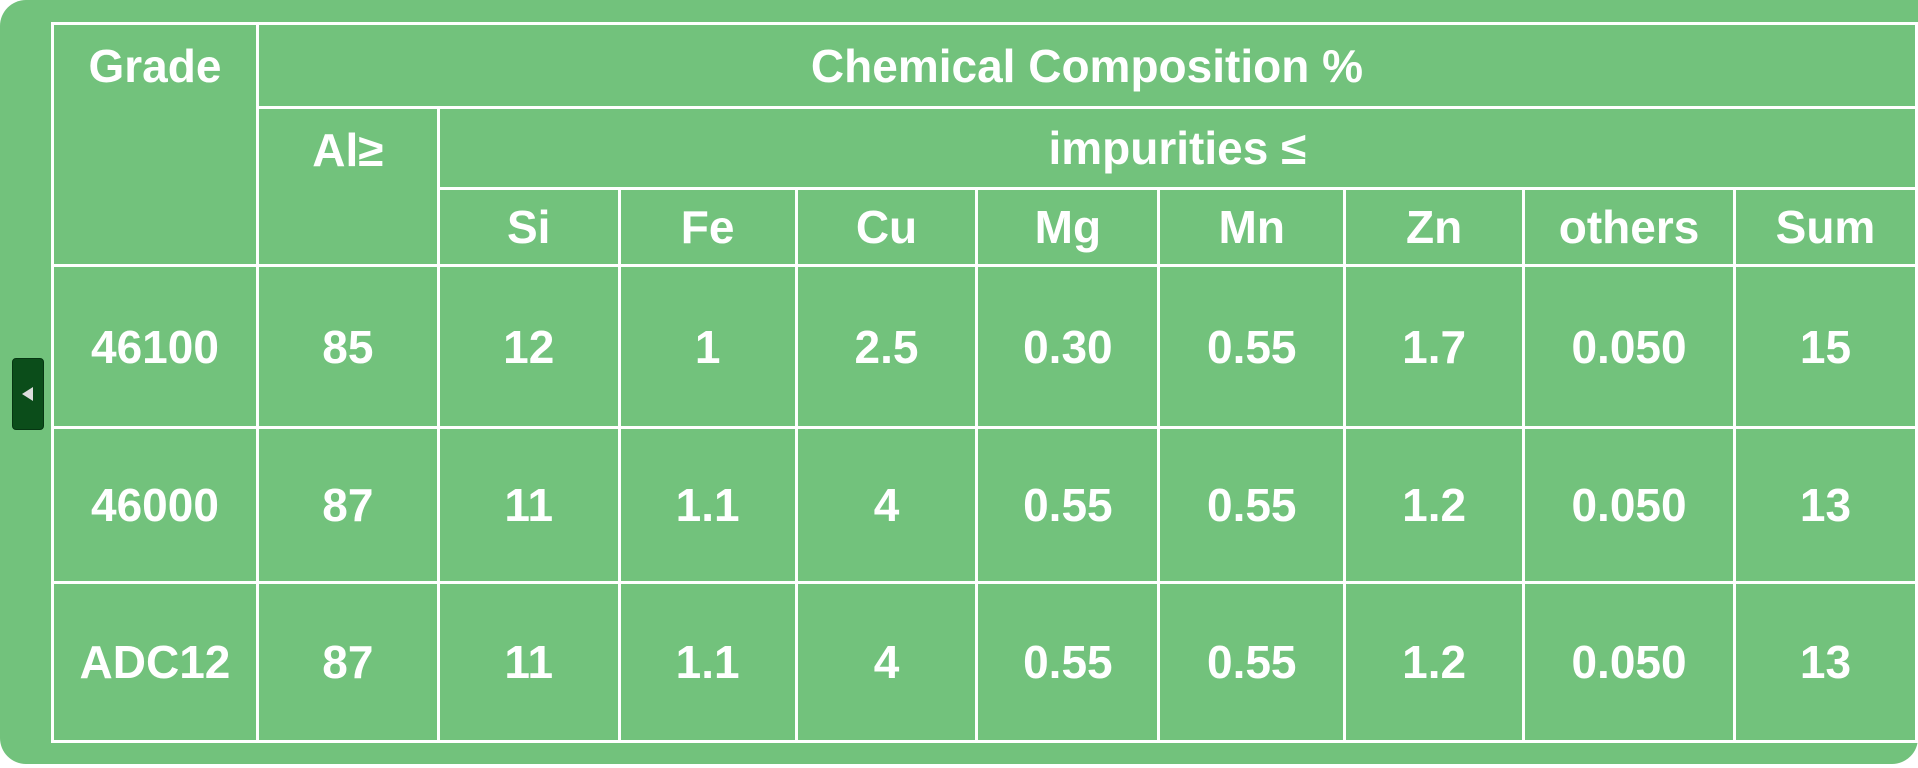 The image size is (1918, 768). I want to click on arrow-icon, so click(27, 394).